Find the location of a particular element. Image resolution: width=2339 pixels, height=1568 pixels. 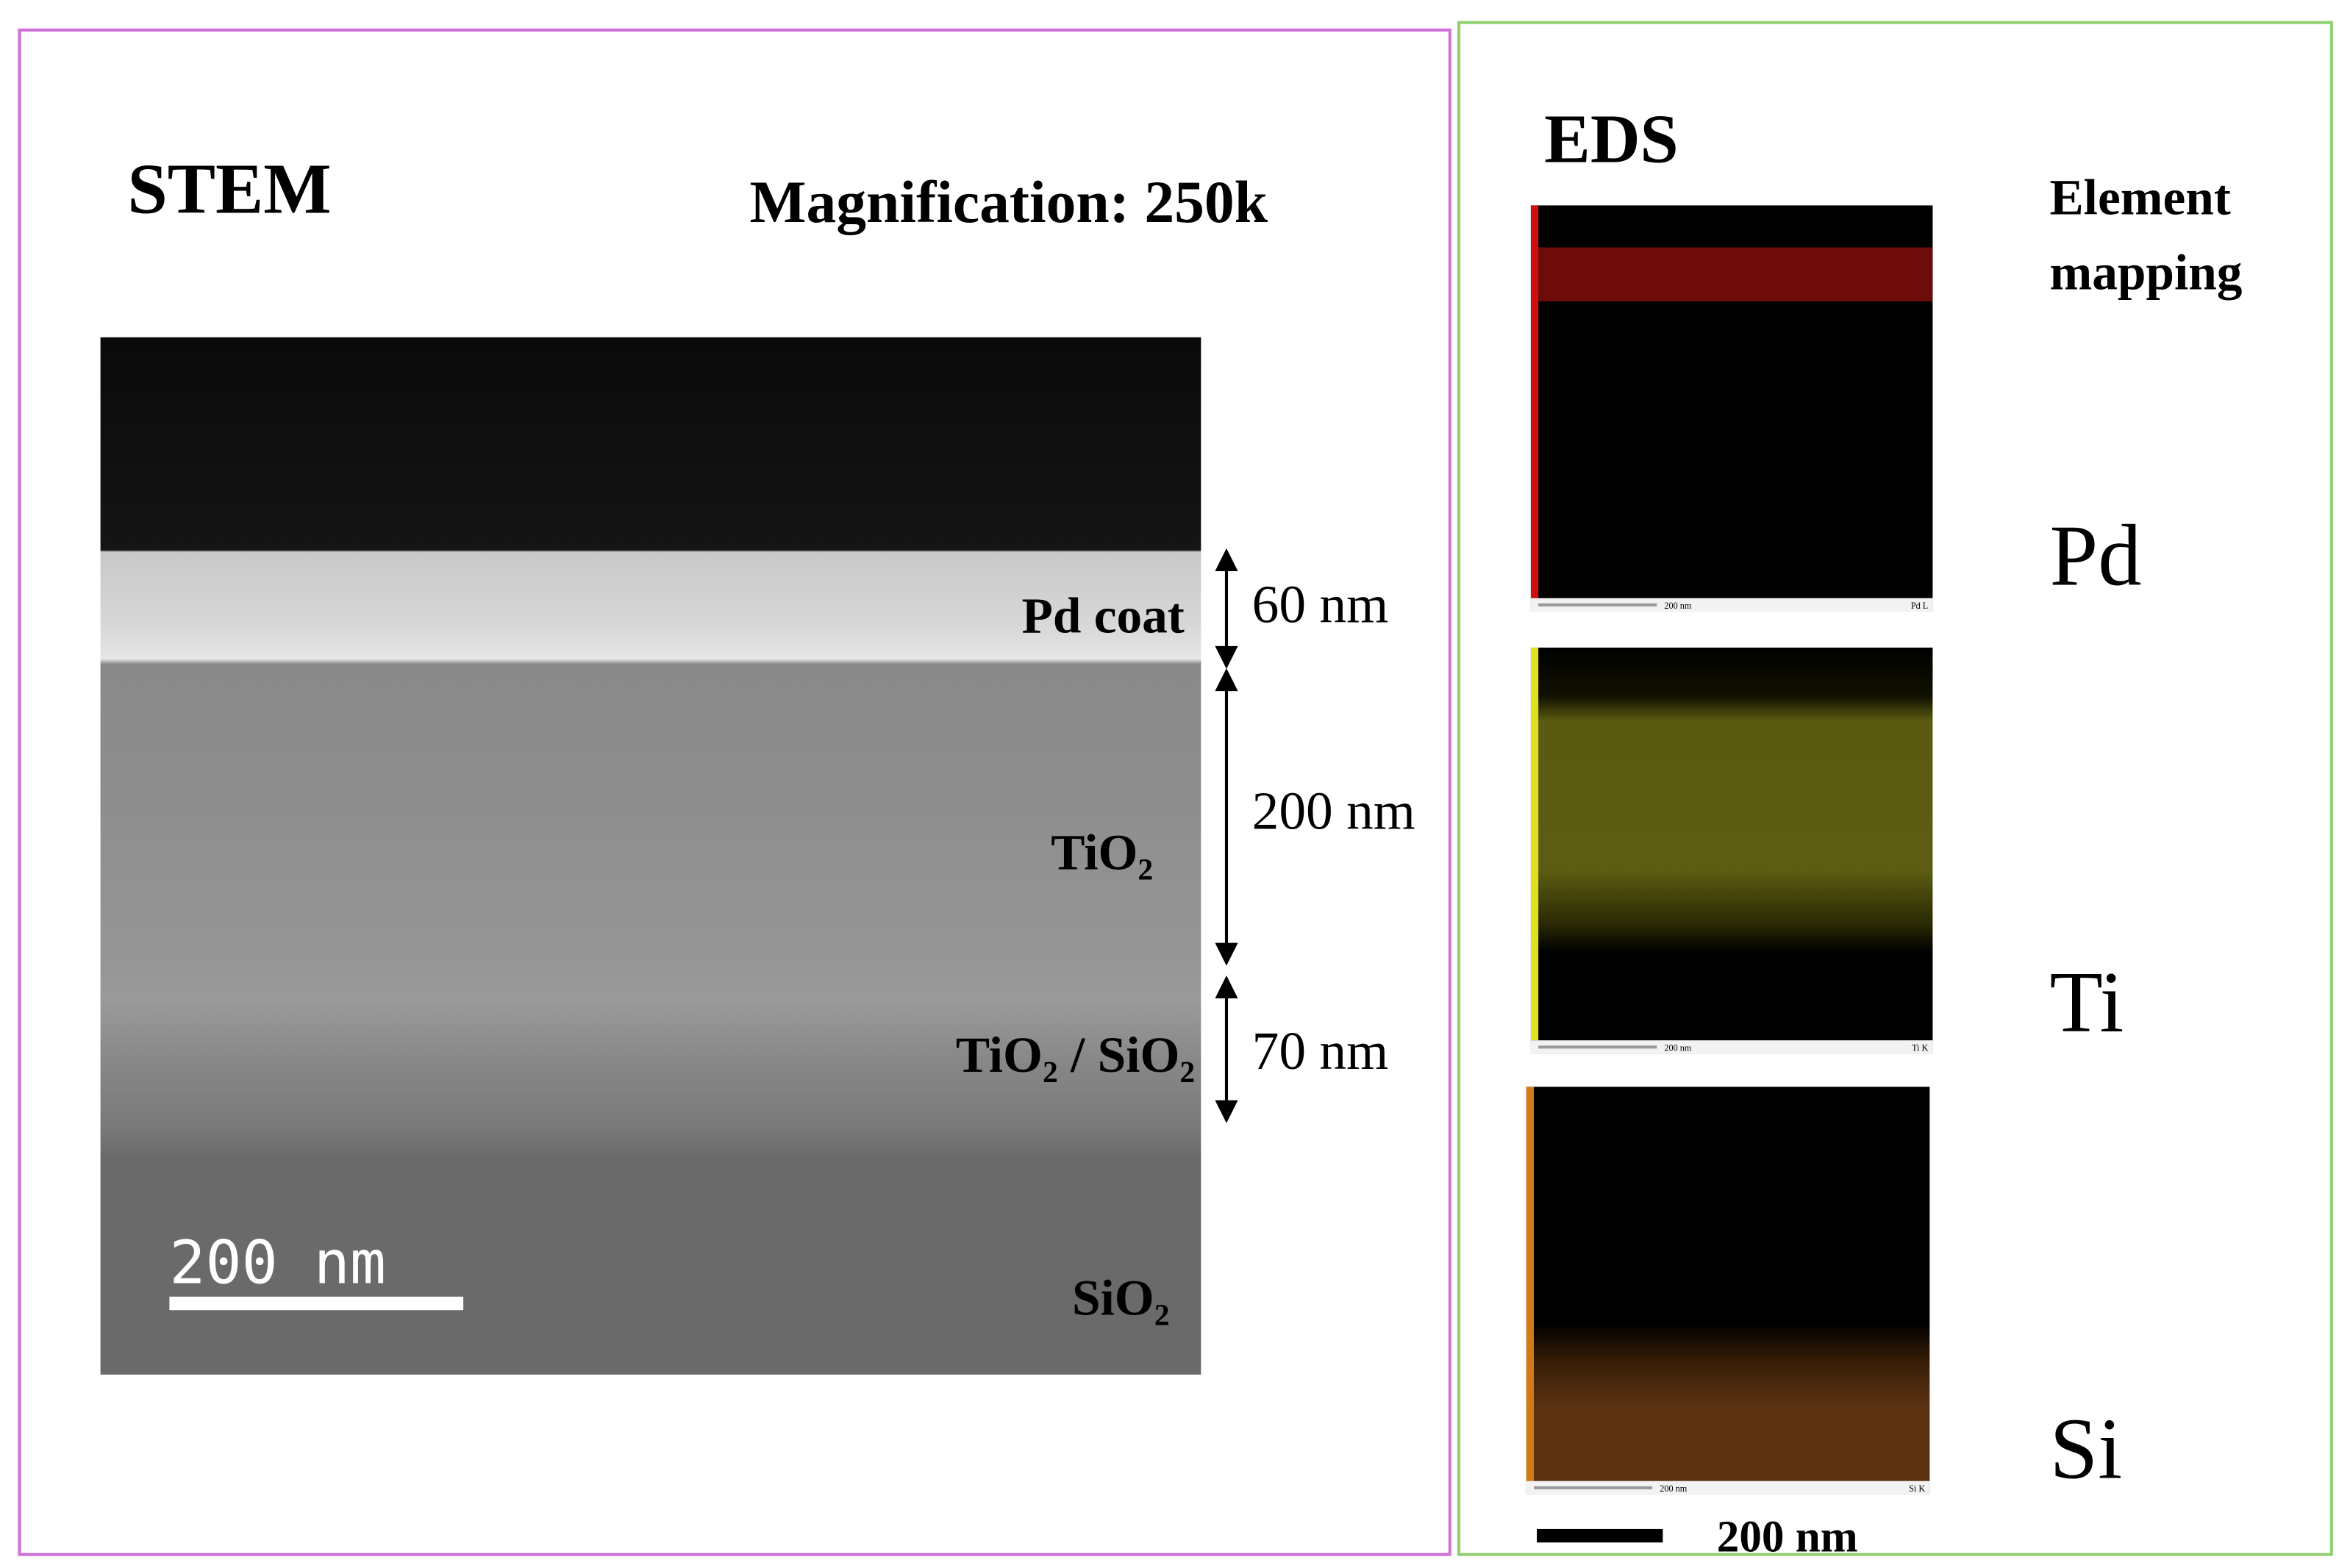

layer-label: TiO₂ / SiO₂ is located at coordinates (1075, 1054).